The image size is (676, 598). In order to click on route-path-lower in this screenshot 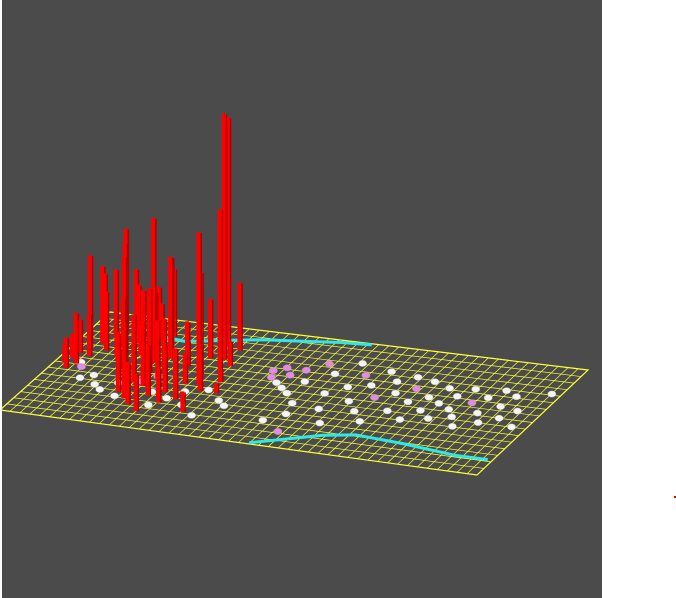, I will do `click(368, 447)`.